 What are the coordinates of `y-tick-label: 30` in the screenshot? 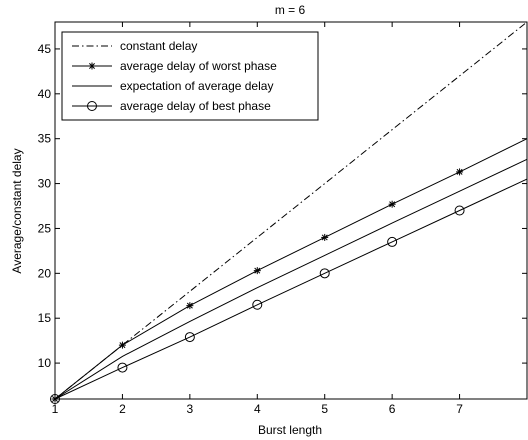 It's located at (45, 184).